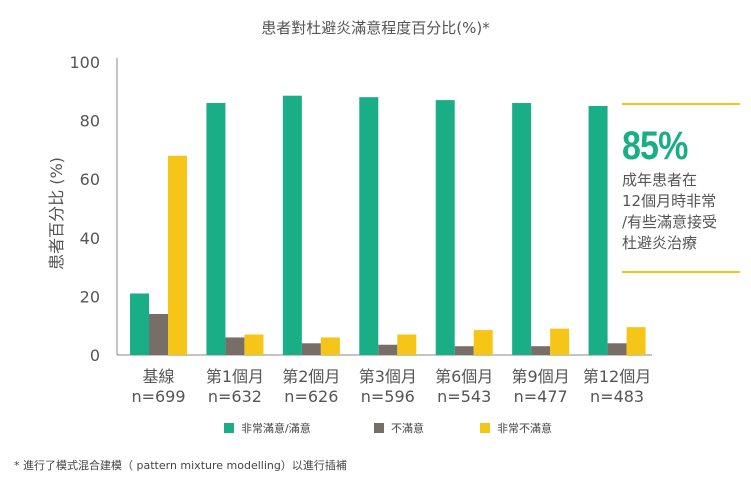 This screenshot has height=484, width=751. What do you see at coordinates (617, 396) in the screenshot?
I see `x-tick-sample-size: n=483` at bounding box center [617, 396].